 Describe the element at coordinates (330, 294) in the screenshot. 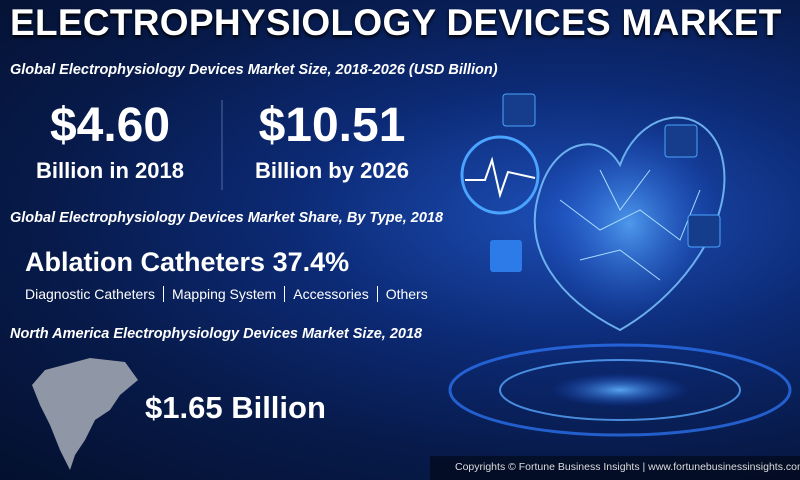

I see `type: Accessories` at that location.